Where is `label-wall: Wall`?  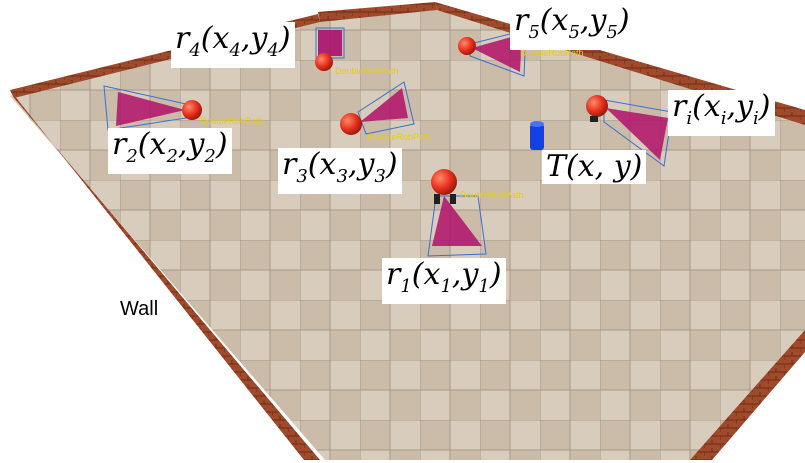 label-wall: Wall is located at coordinates (139, 309).